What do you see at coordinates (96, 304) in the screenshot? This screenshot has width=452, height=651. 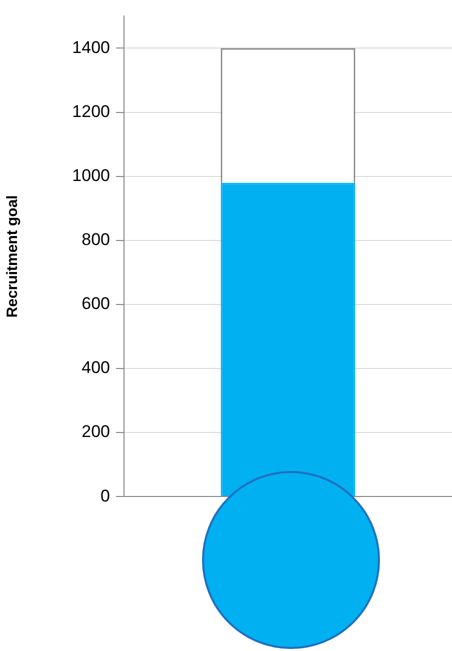 I see `y-tick-label: 600` at bounding box center [96, 304].